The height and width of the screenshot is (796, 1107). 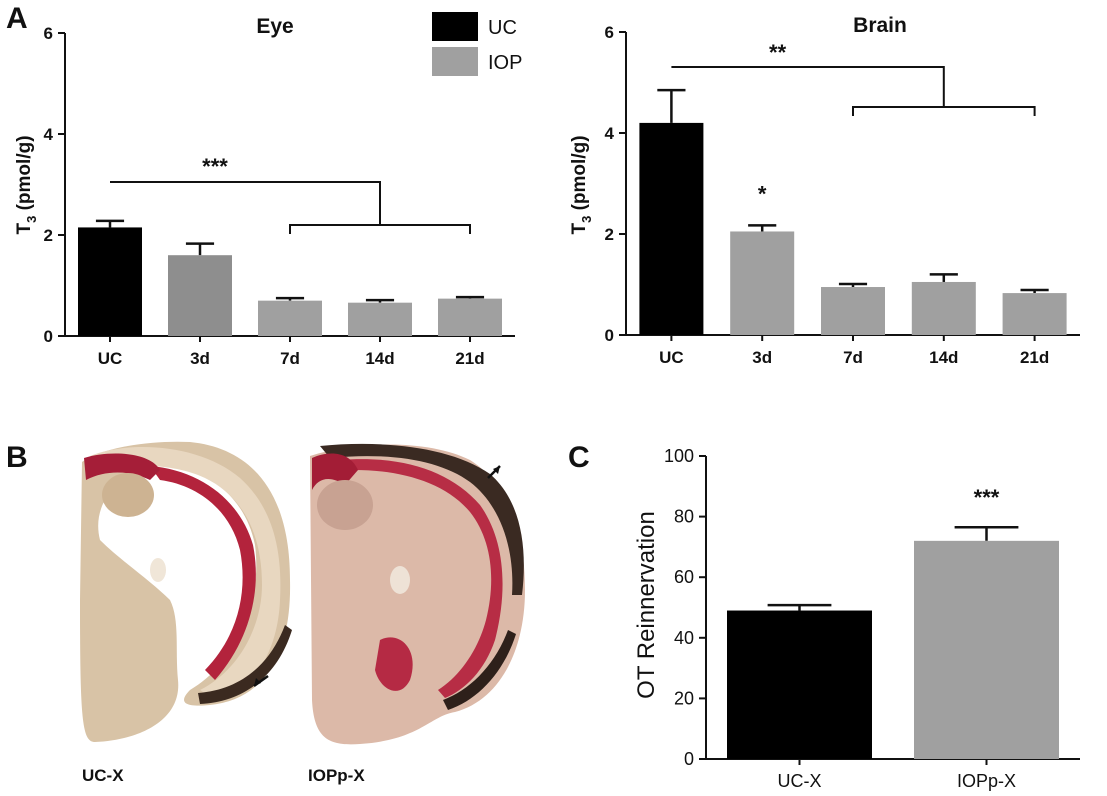 I want to click on legend-swatch-uc, so click(x=455, y=26).